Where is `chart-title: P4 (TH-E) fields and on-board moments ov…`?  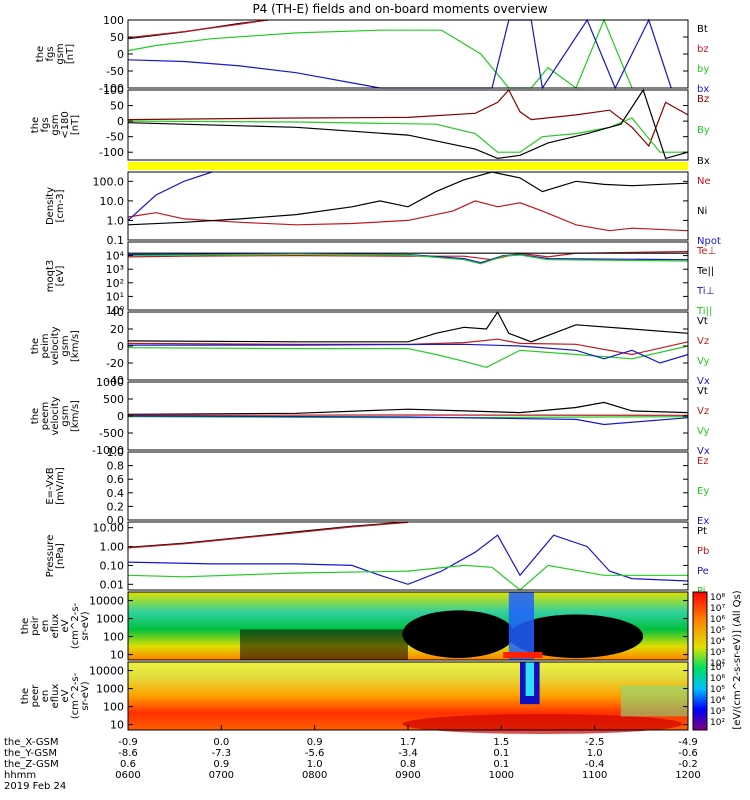 chart-title: P4 (TH-E) fields and on-board moments ov… is located at coordinates (399, 9).